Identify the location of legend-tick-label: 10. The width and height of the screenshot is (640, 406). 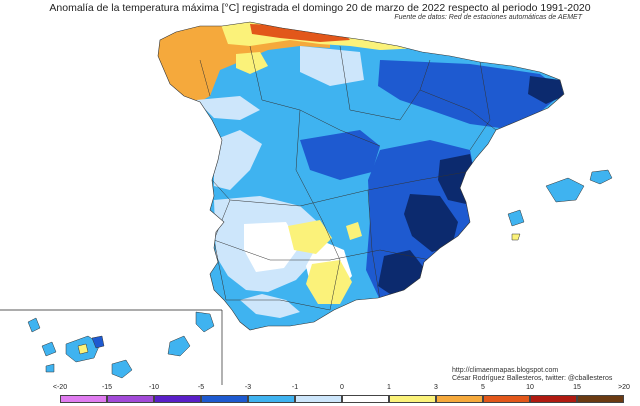
(530, 387).